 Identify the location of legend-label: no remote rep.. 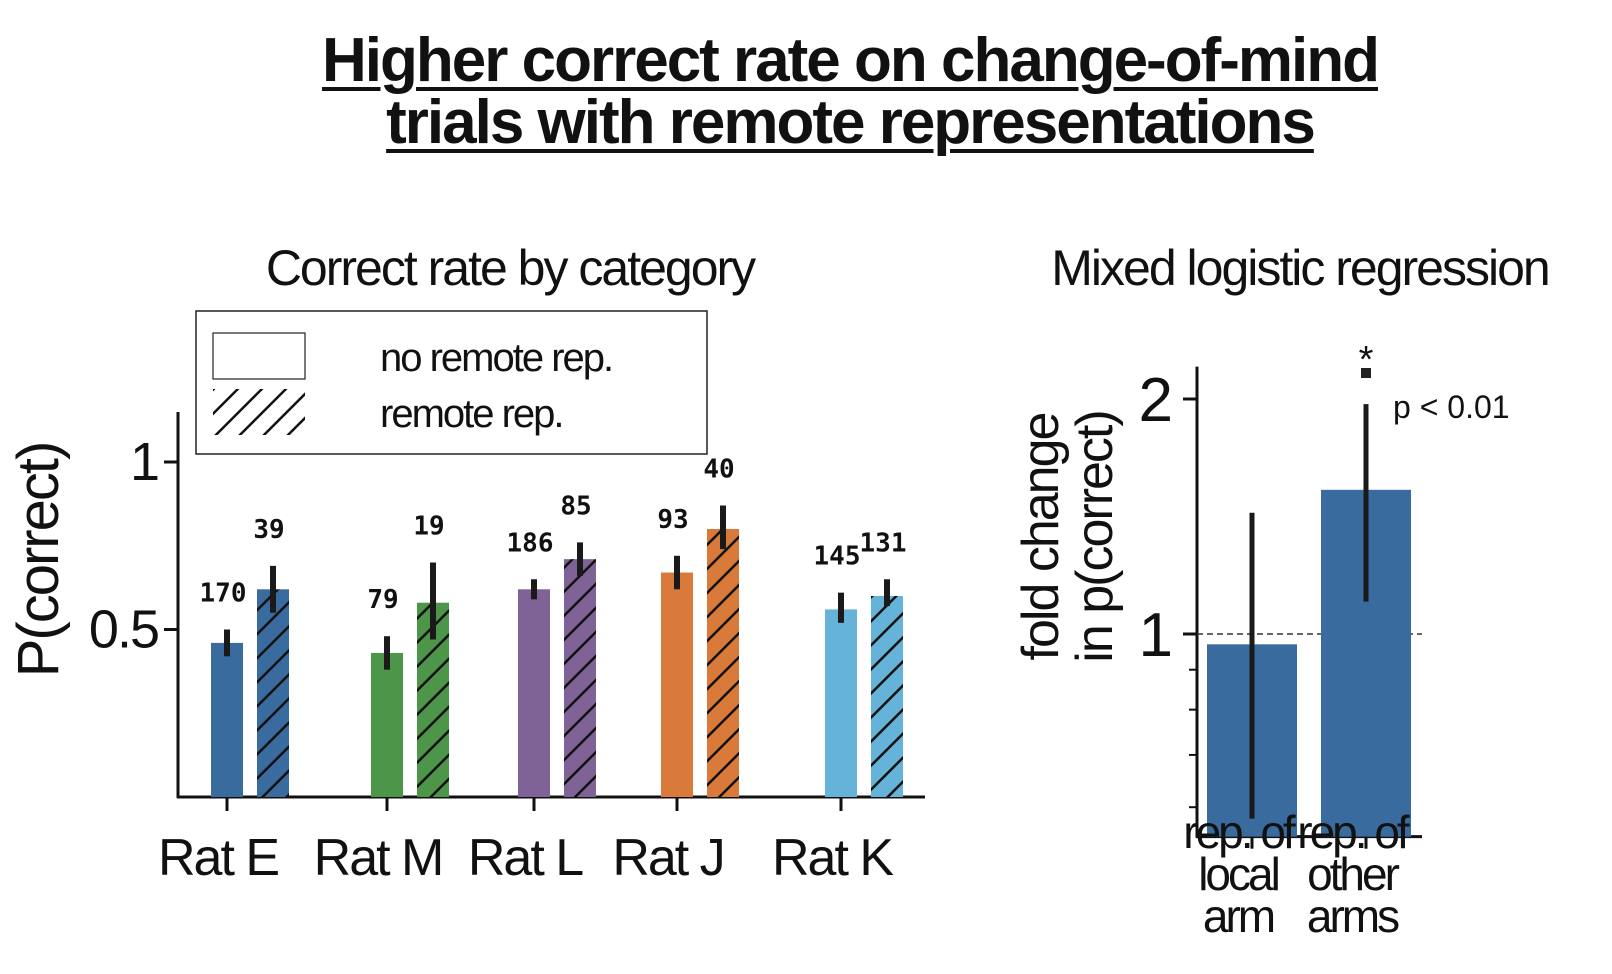
(496, 358).